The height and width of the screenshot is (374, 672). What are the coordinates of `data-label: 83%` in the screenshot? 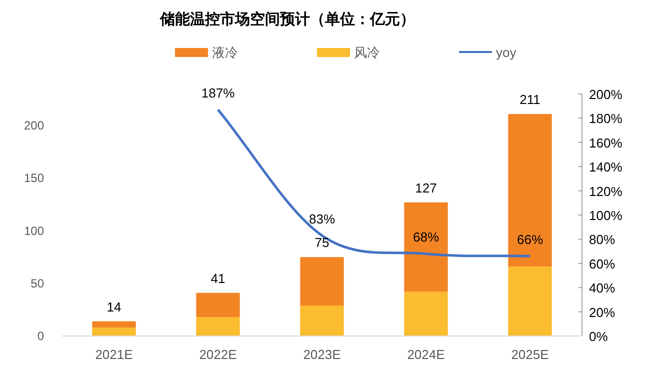 It's located at (322, 219).